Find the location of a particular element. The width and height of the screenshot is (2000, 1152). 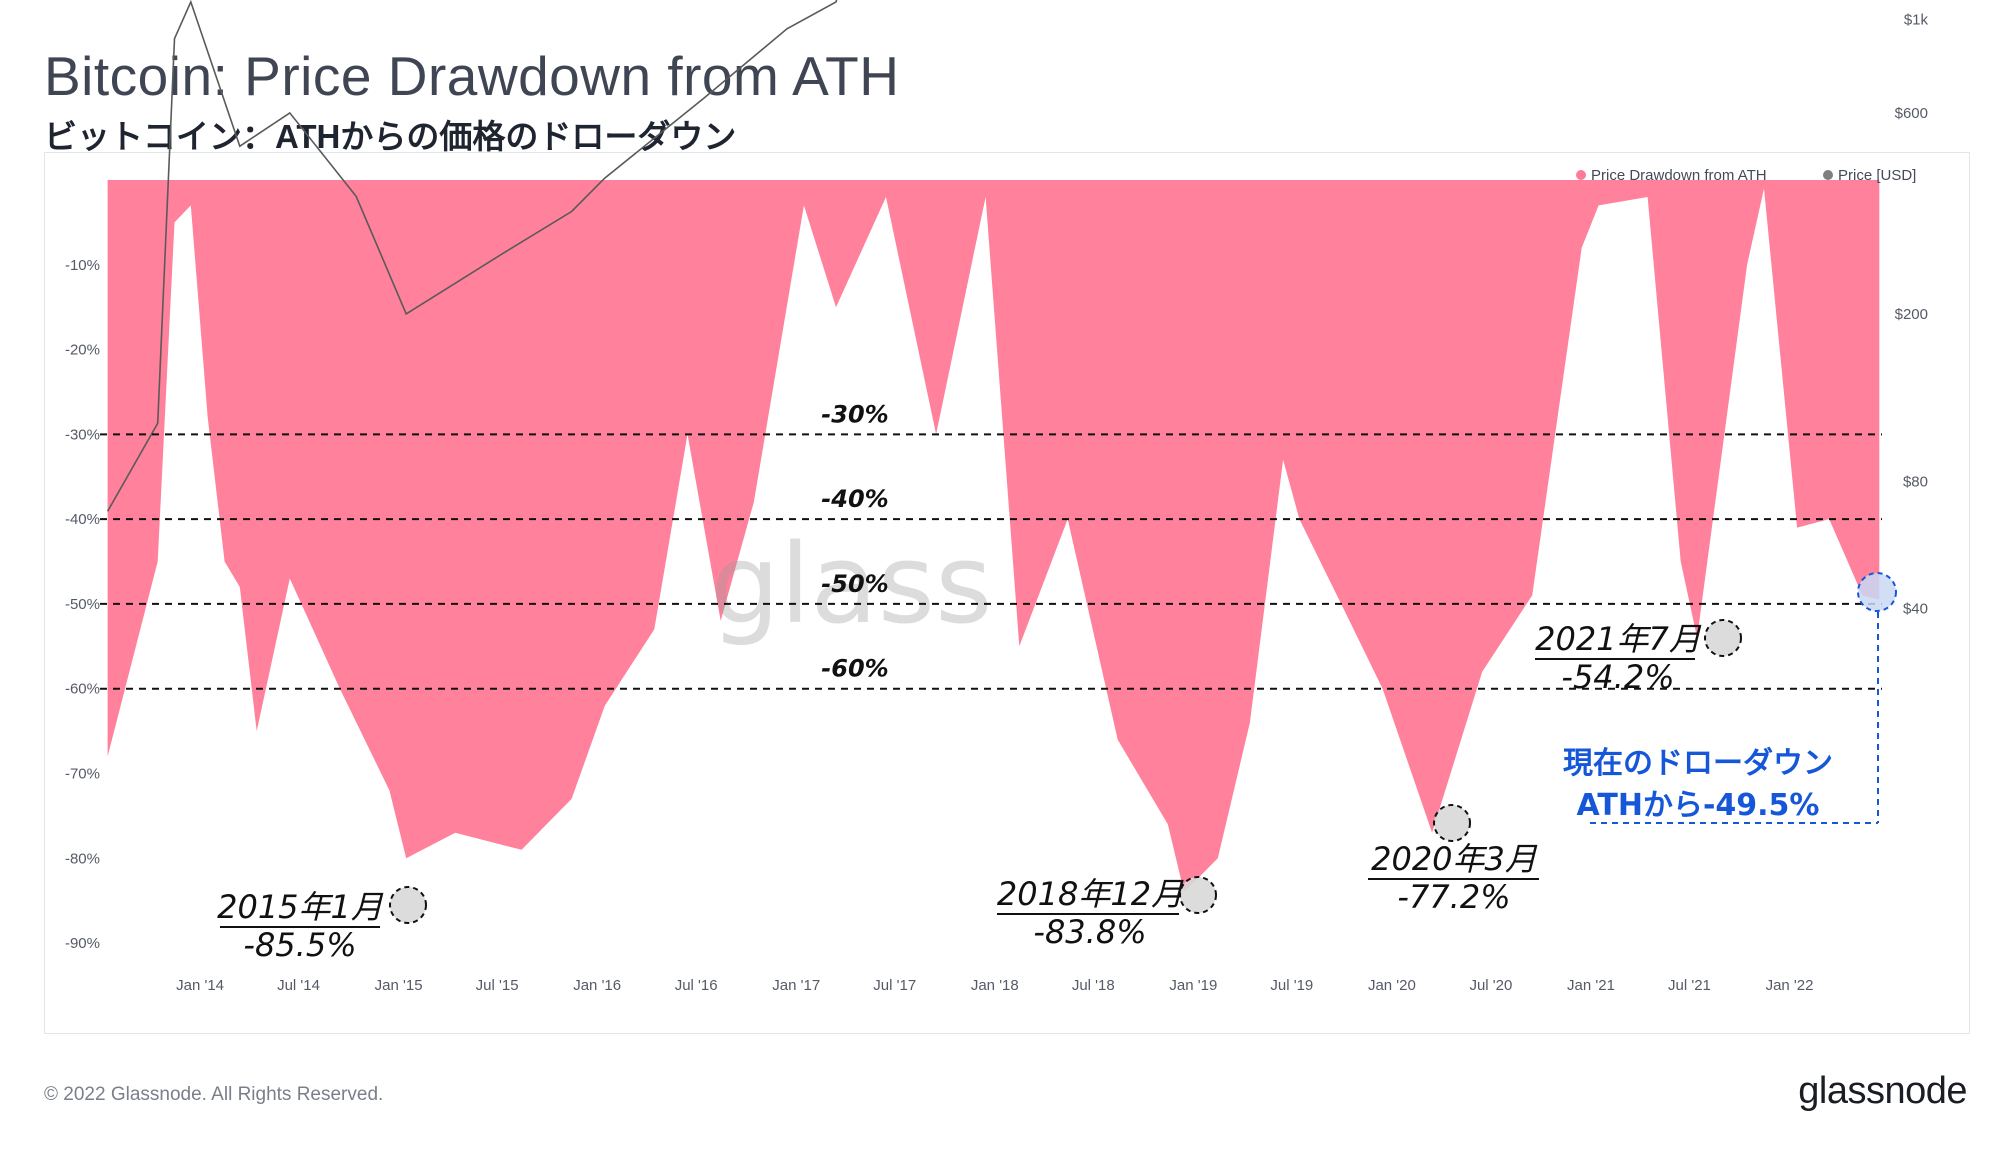

annotation-date: 2015年1月 is located at coordinates (300, 907).